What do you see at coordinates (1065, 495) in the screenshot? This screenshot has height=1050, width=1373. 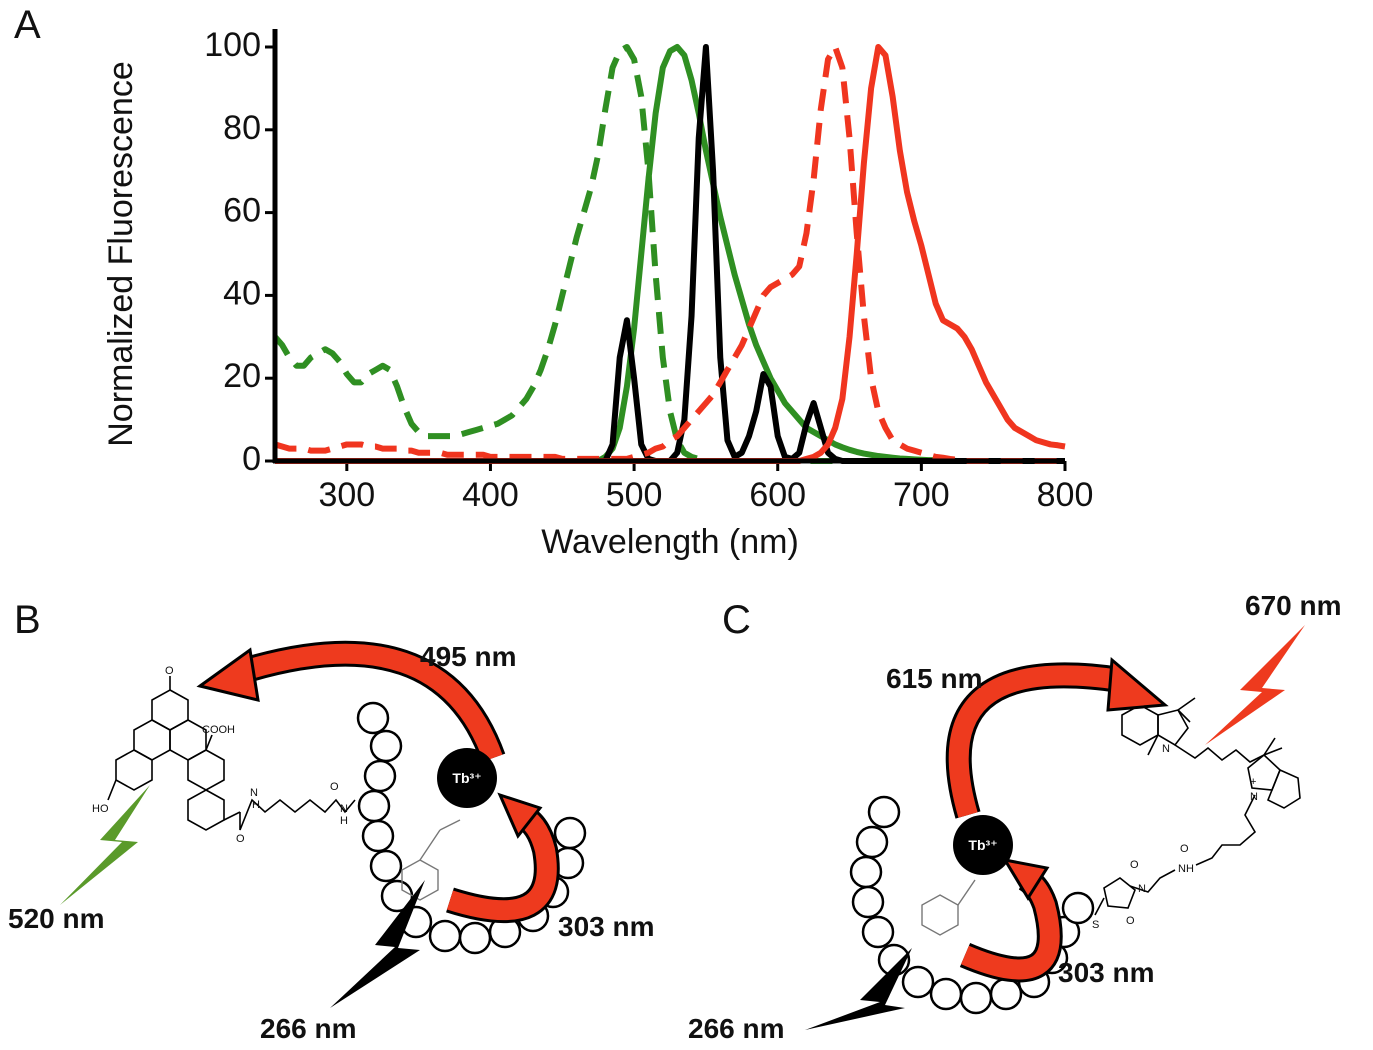 I see `x-tick-label: 800` at bounding box center [1065, 495].